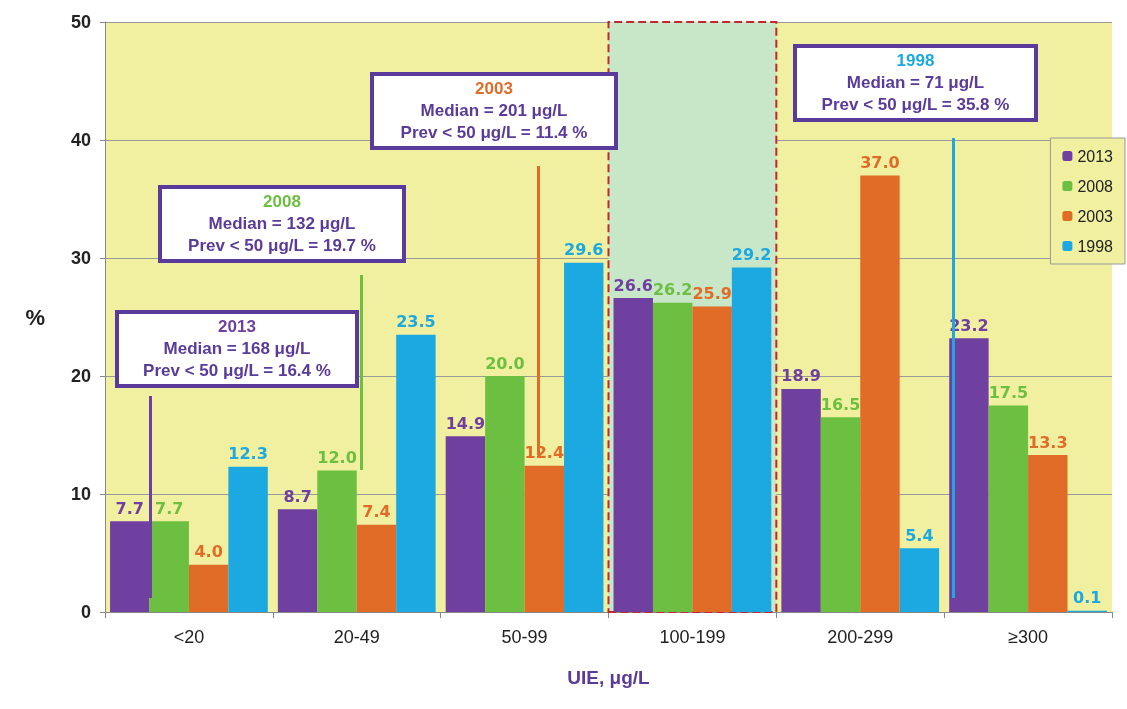 This screenshot has width=1127, height=709. I want to click on x-tick-label: 100-199, so click(692, 637).